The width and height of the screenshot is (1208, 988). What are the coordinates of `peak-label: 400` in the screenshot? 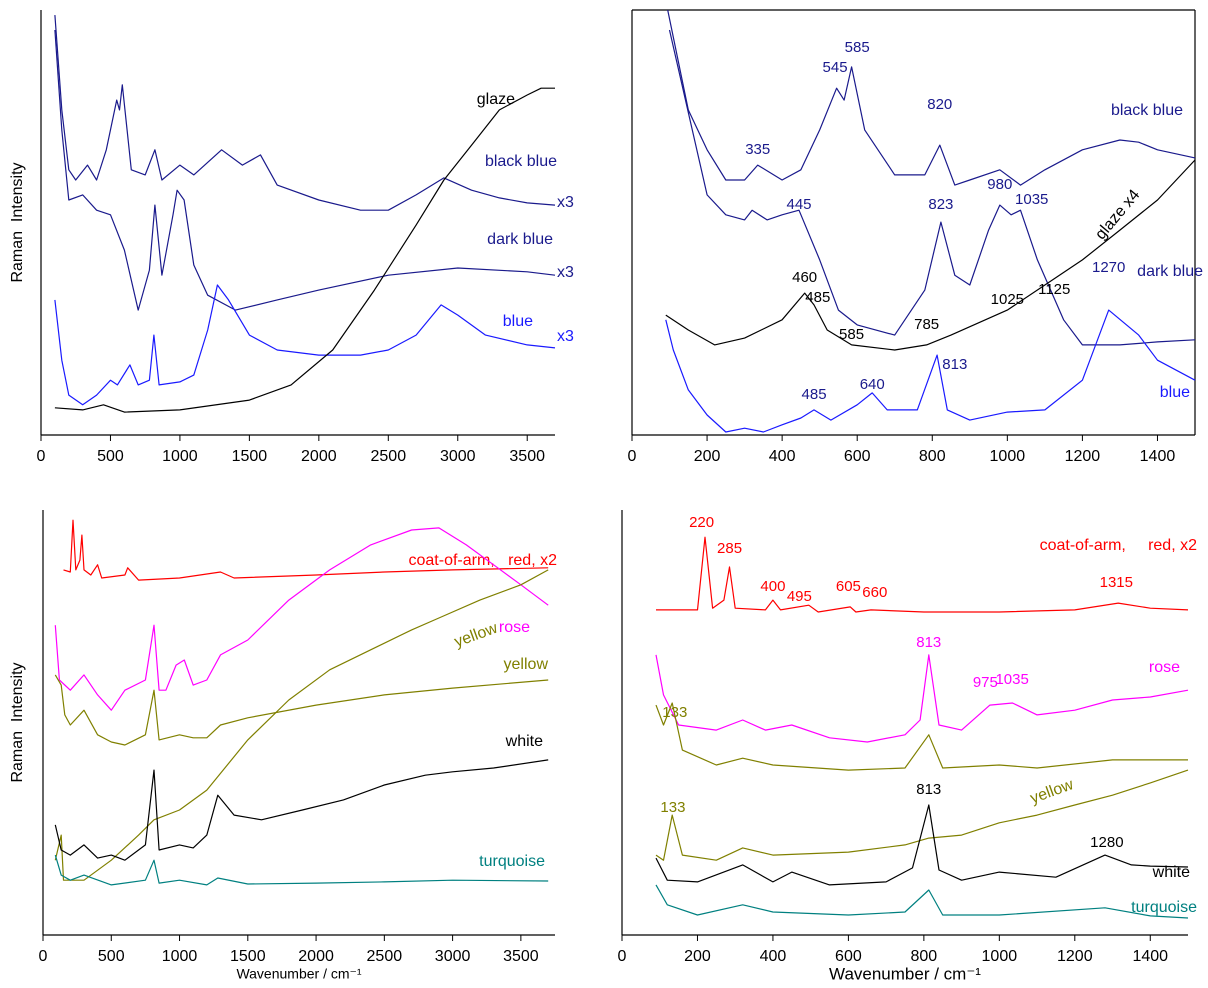 It's located at (772, 586).